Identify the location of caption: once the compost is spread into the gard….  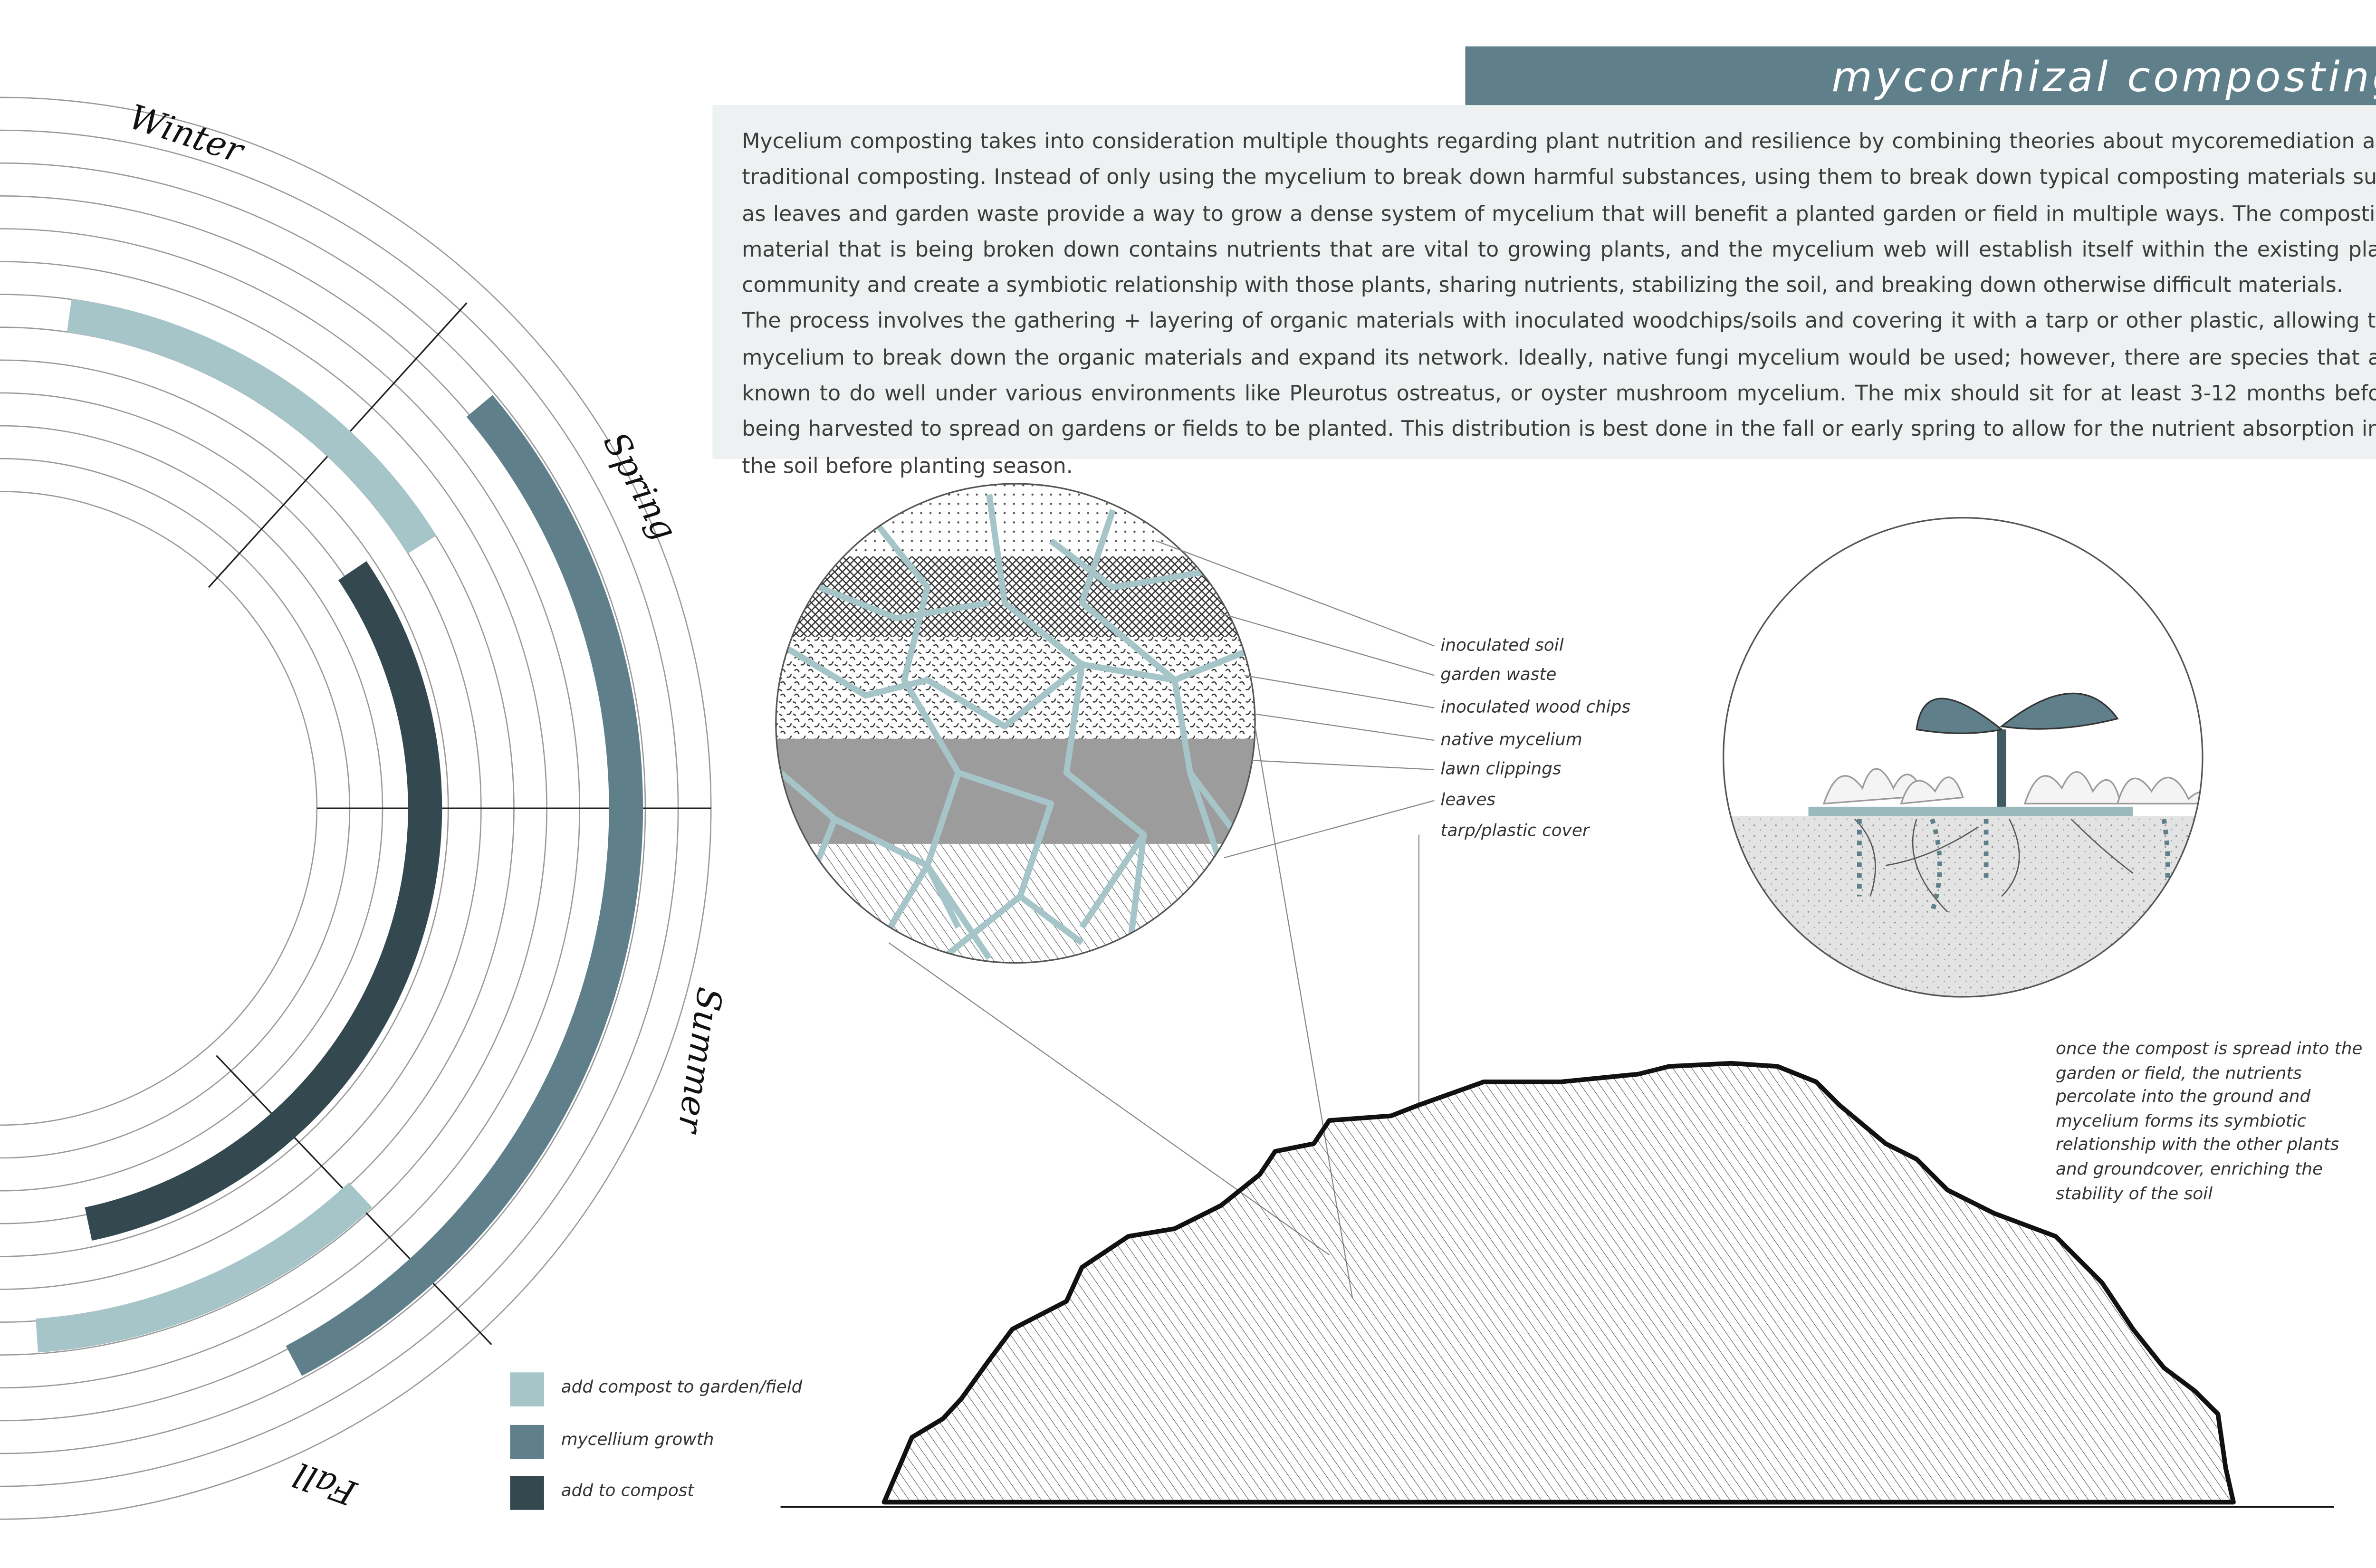
(2209, 1121).